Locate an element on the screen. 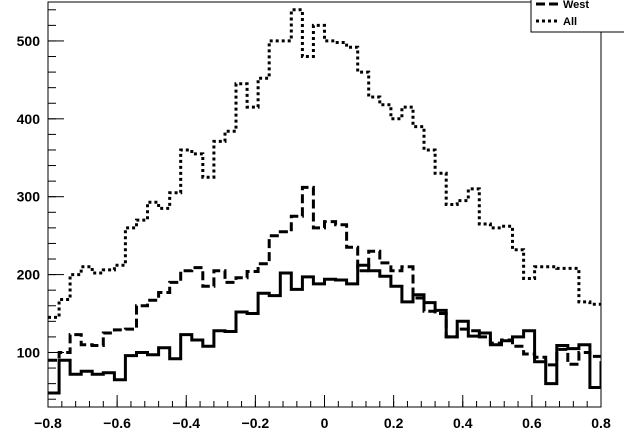  y-tick-label: 400 is located at coordinates (29, 119).